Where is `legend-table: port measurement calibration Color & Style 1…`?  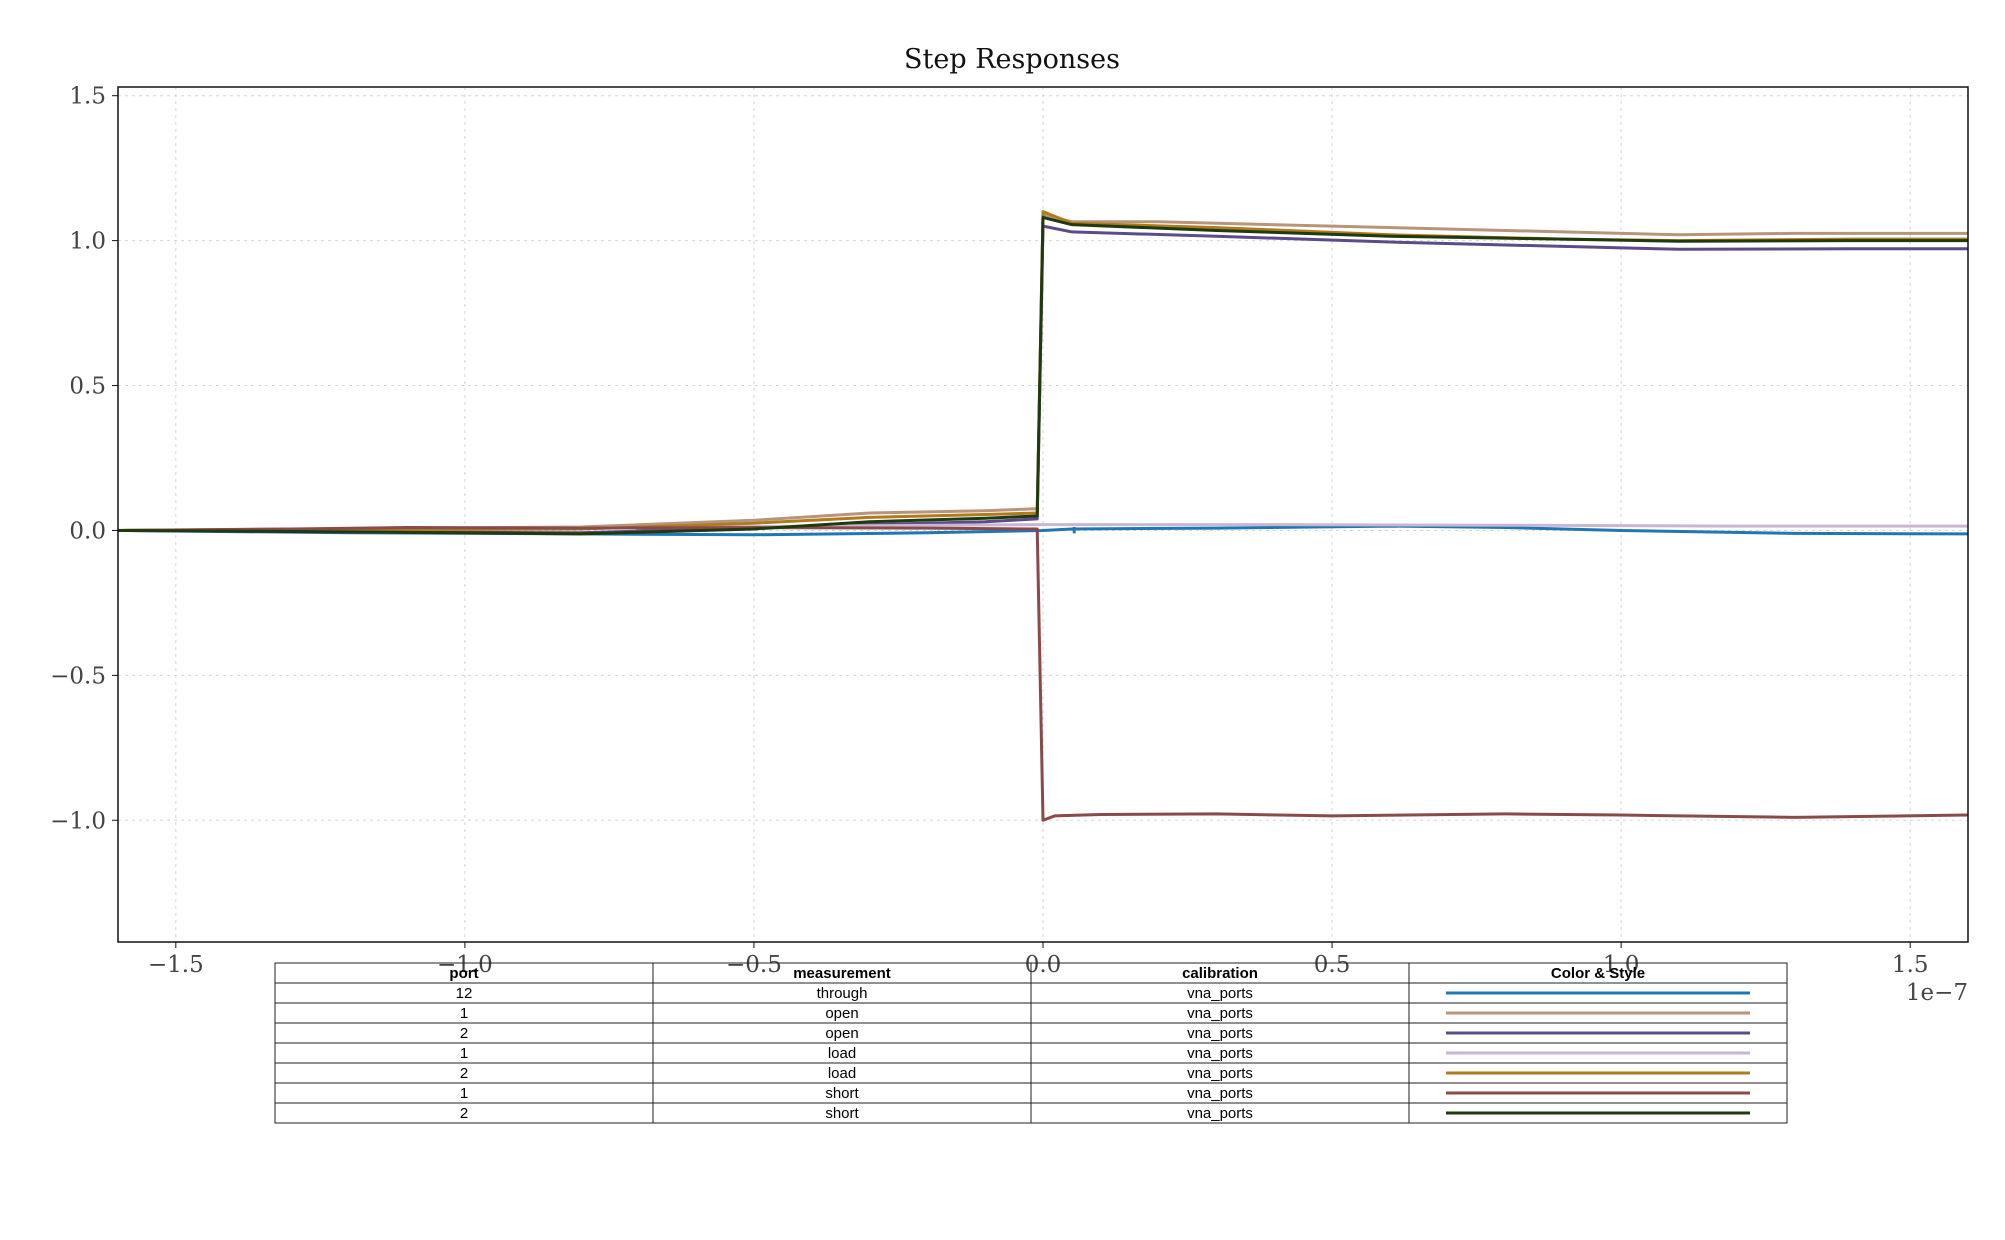
legend-table: port measurement calibration Color & Style 1… is located at coordinates (1031, 1043).